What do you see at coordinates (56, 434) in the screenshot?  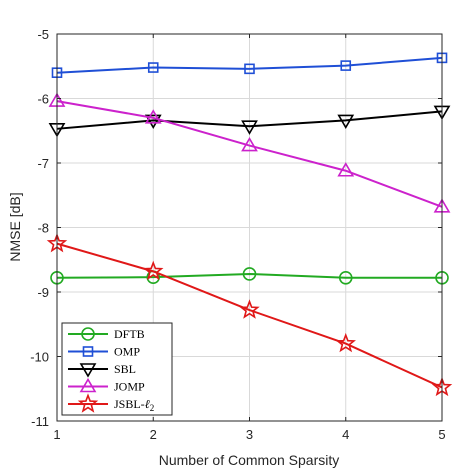 I see `x-tick-label: 1` at bounding box center [56, 434].